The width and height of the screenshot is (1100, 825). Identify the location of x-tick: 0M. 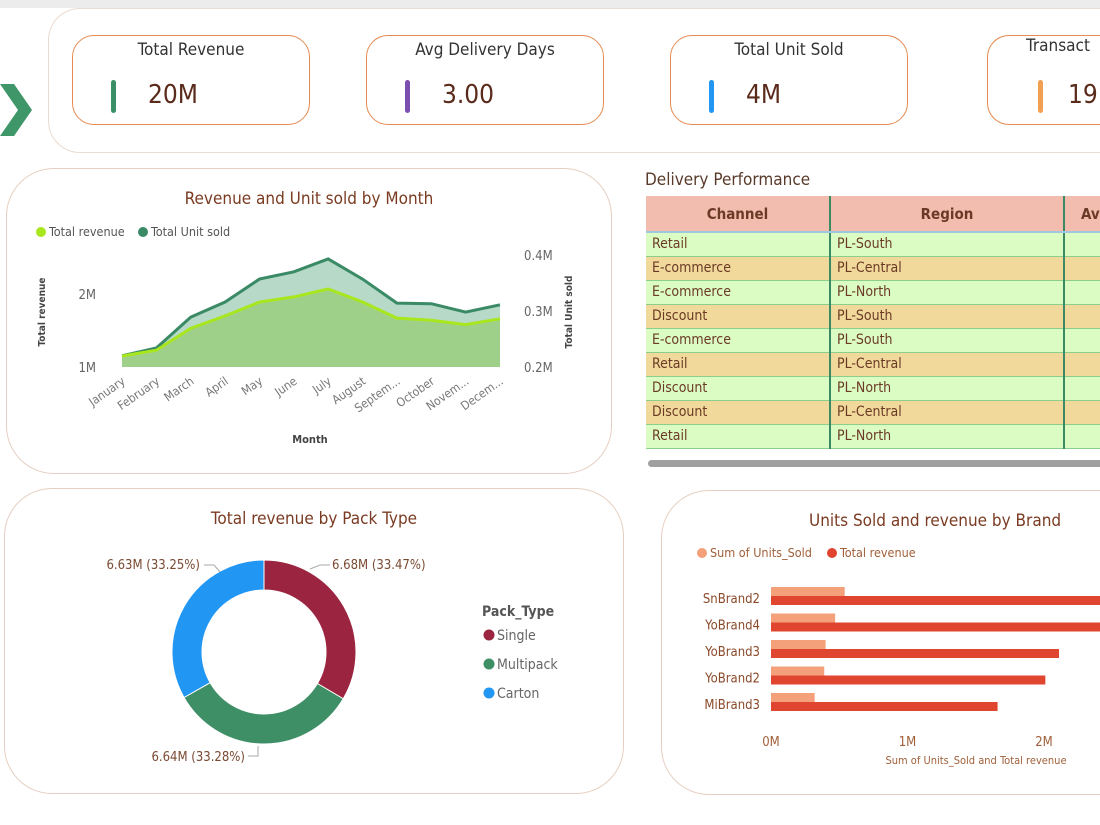
(771, 742).